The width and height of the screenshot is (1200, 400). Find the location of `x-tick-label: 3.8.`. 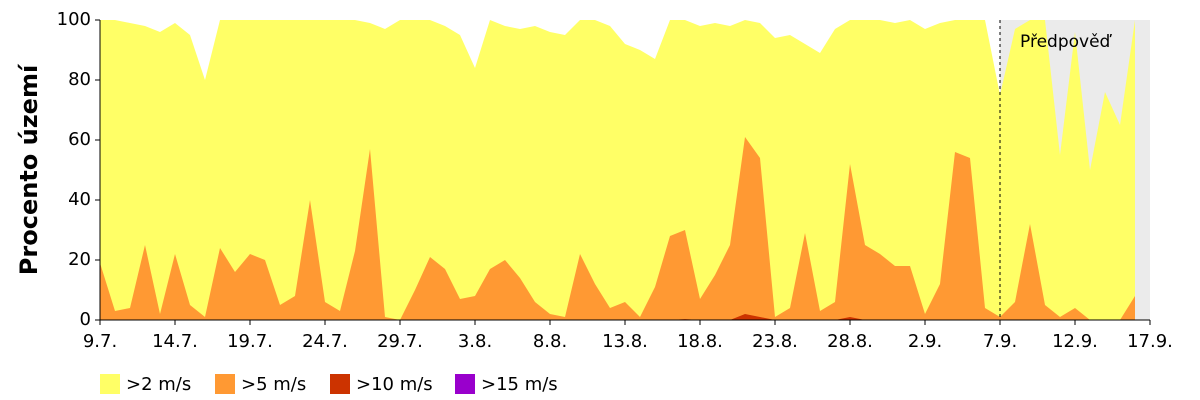

x-tick-label: 3.8. is located at coordinates (475, 341).